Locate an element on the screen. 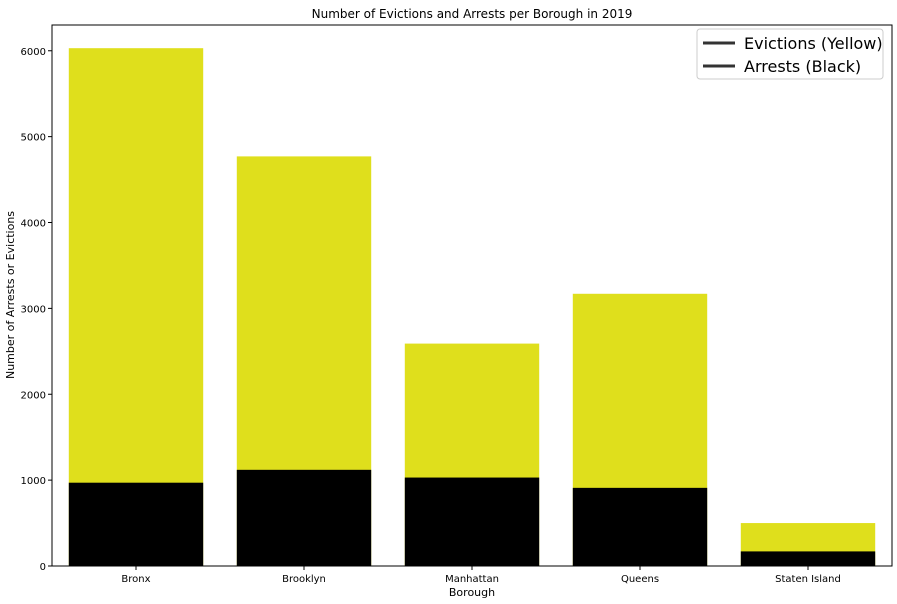  arrests-bars is located at coordinates (472, 517).